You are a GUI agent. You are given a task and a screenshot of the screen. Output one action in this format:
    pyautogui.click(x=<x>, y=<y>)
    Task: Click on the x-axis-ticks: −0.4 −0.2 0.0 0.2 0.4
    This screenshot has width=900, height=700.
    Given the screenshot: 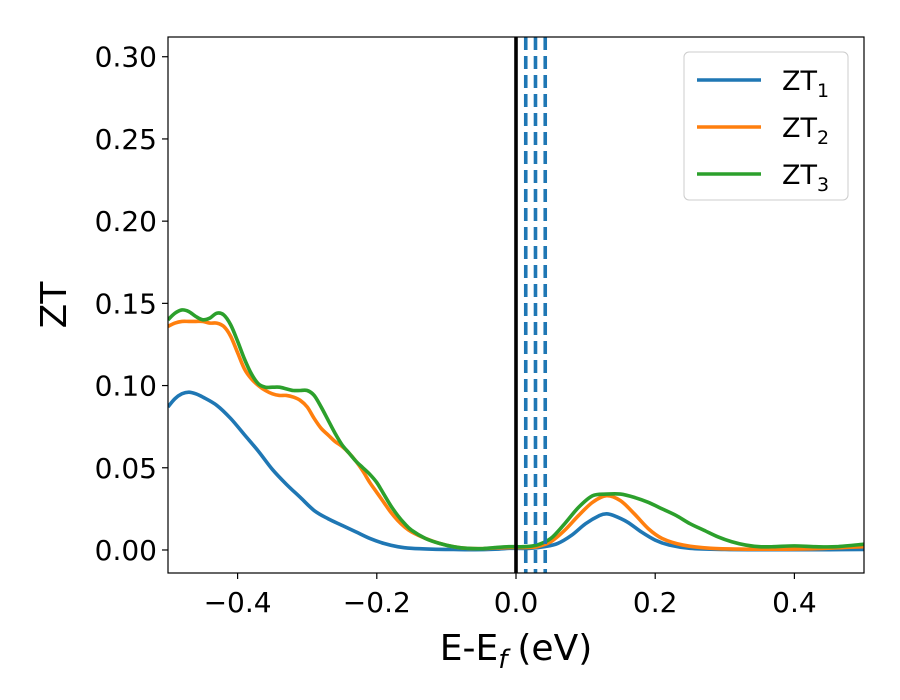 What is the action you would take?
    pyautogui.click(x=510, y=596)
    